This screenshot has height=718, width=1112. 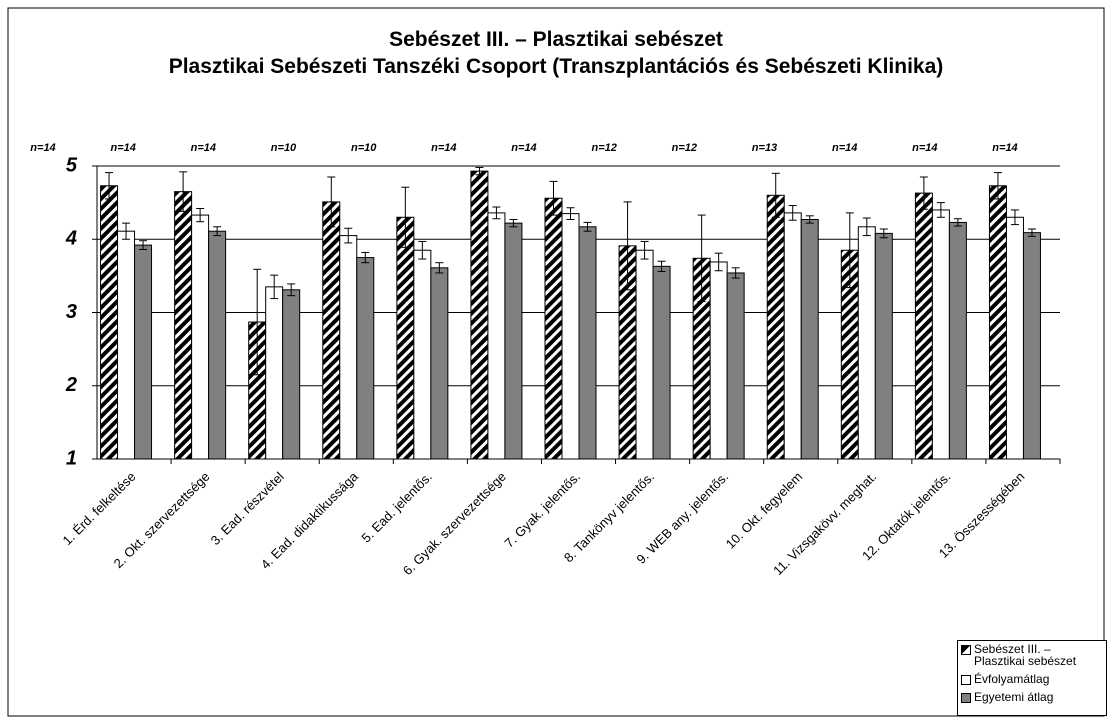 I want to click on x-tick-label: 1. Érd. felkeltése, so click(x=99, y=508).